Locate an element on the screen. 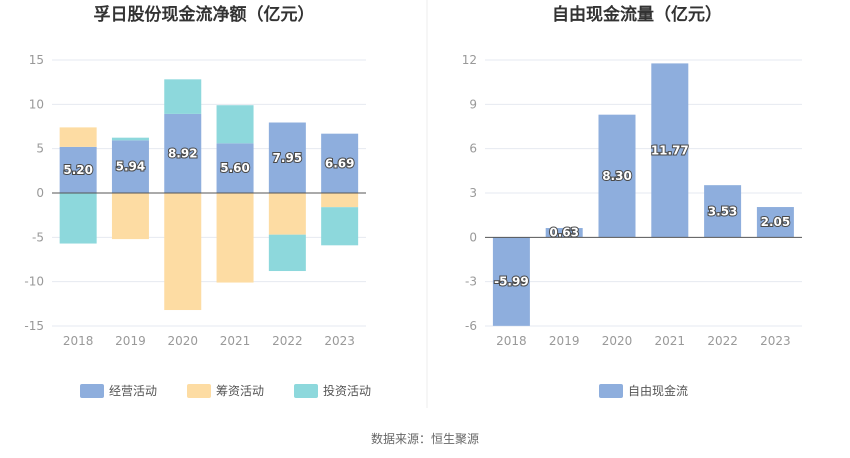 The image size is (850, 458). y-tick-label: -6 is located at coordinates (471, 326).